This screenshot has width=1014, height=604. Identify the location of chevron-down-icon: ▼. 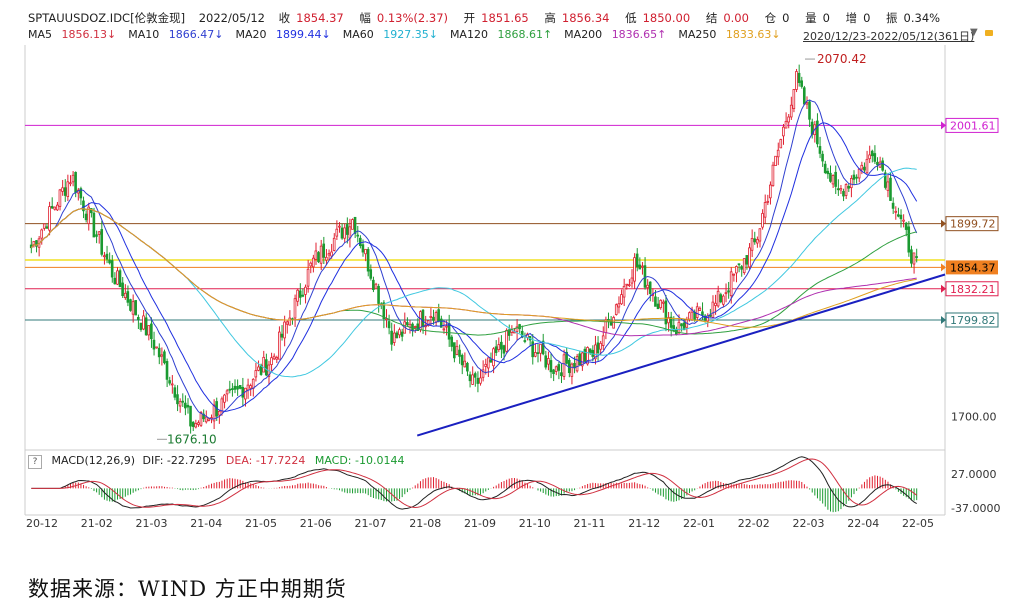
(974, 32).